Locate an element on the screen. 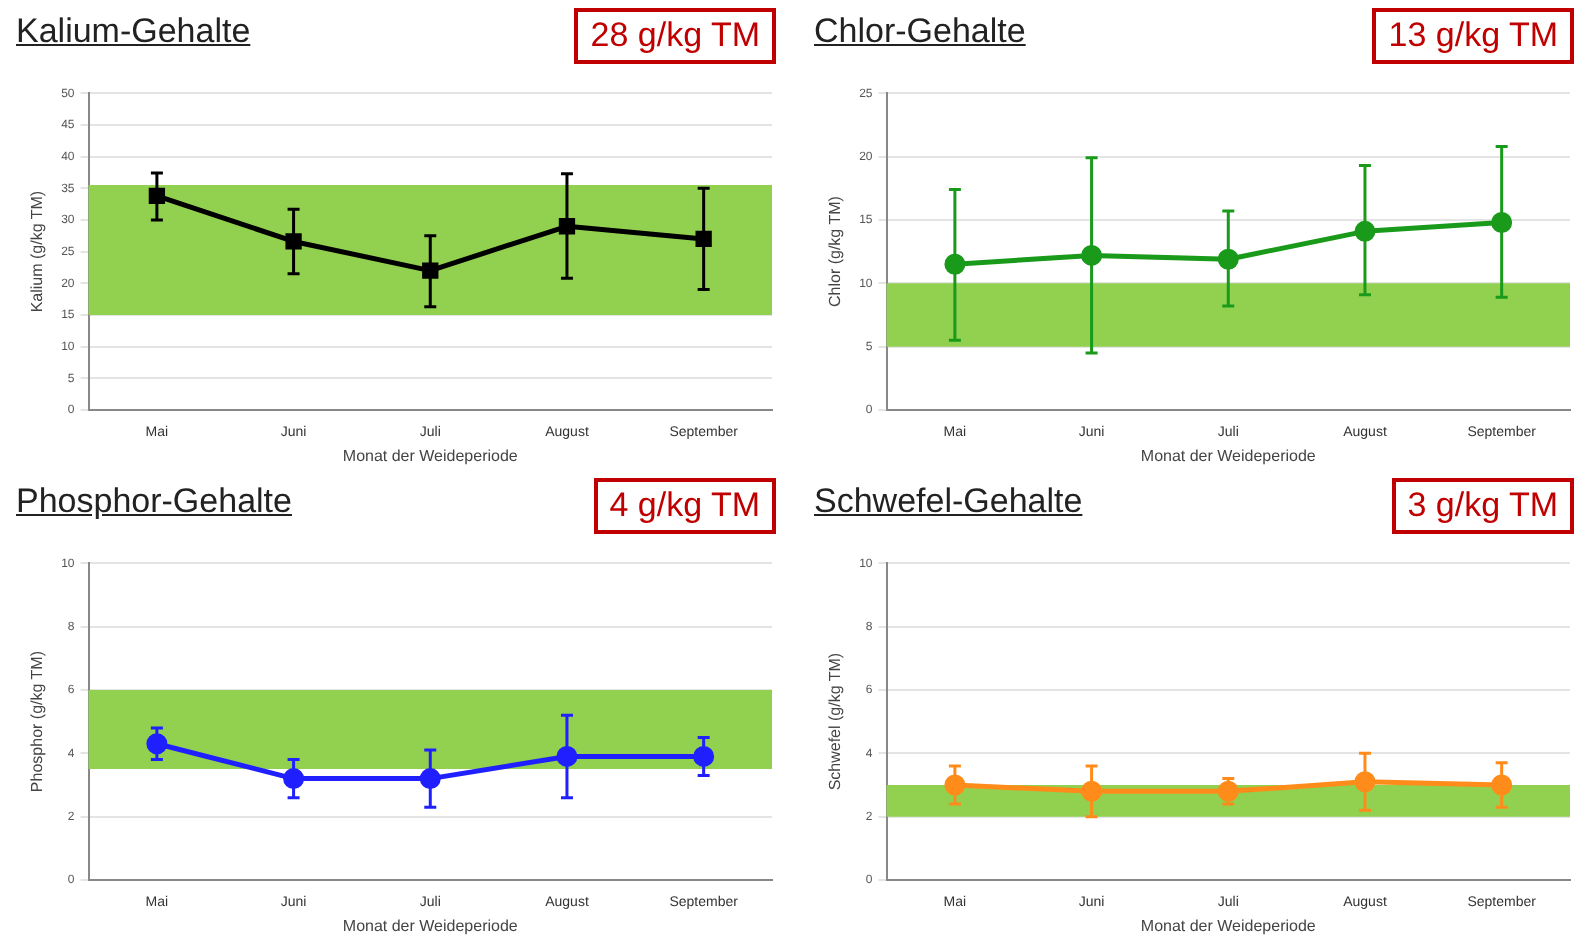 Image resolution: width=1594 pixels, height=940 pixels. y-axis-title: Kalium (g/kg TM) is located at coordinates (37, 251).